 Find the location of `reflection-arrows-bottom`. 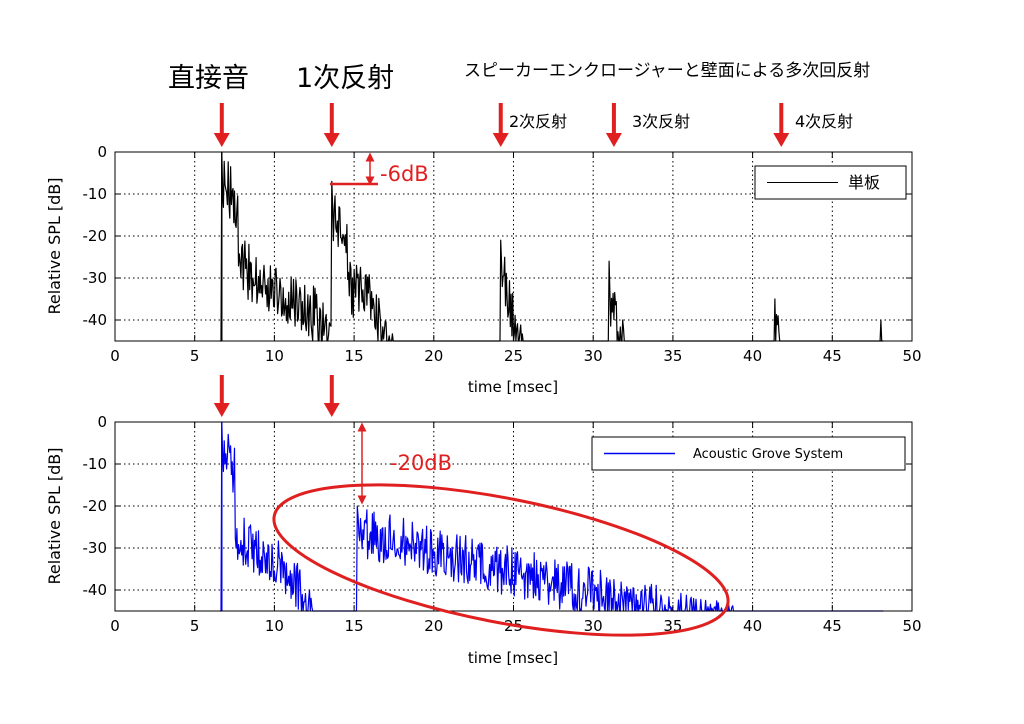

reflection-arrows-bottom is located at coordinates (276, 396).